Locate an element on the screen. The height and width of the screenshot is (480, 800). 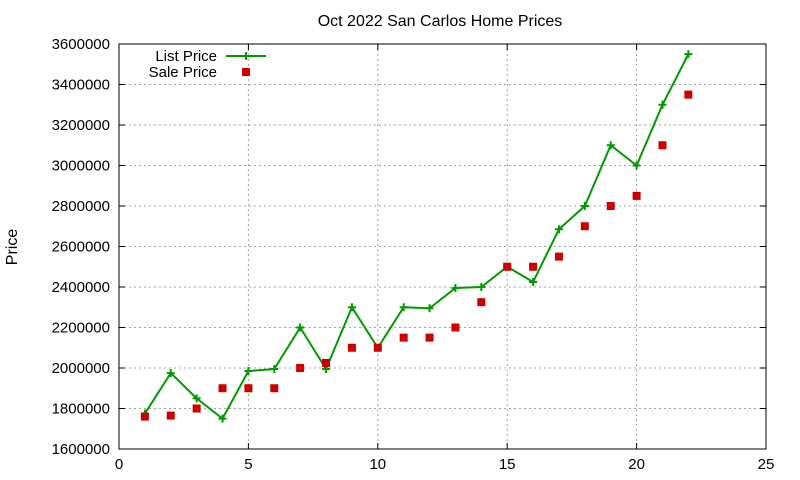
x-tick-label: 10 is located at coordinates (377, 464).